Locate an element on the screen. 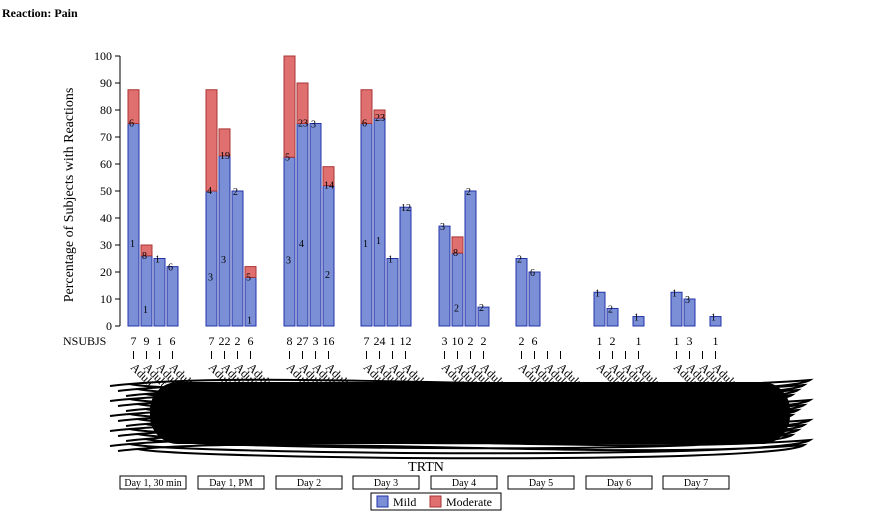 The width and height of the screenshot is (877, 518). nsubjs-value: 12 is located at coordinates (406, 341).